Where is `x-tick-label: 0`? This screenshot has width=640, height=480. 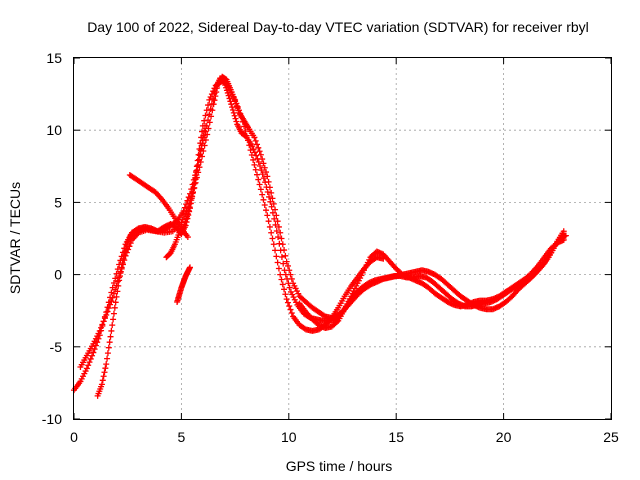 x-tick-label: 0 is located at coordinates (74, 437).